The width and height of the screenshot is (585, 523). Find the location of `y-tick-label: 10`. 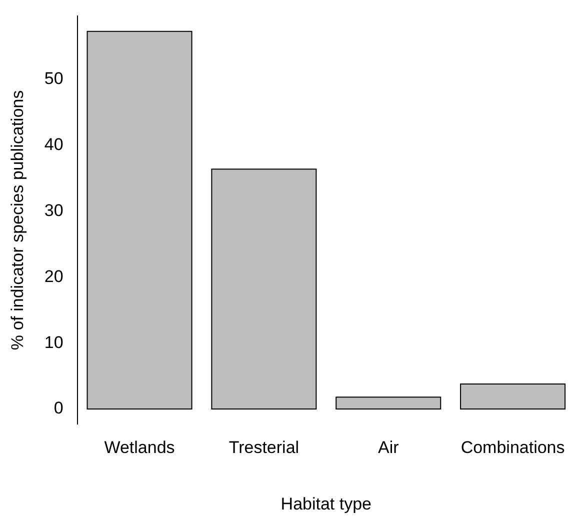

y-tick-label: 10 is located at coordinates (54, 342).